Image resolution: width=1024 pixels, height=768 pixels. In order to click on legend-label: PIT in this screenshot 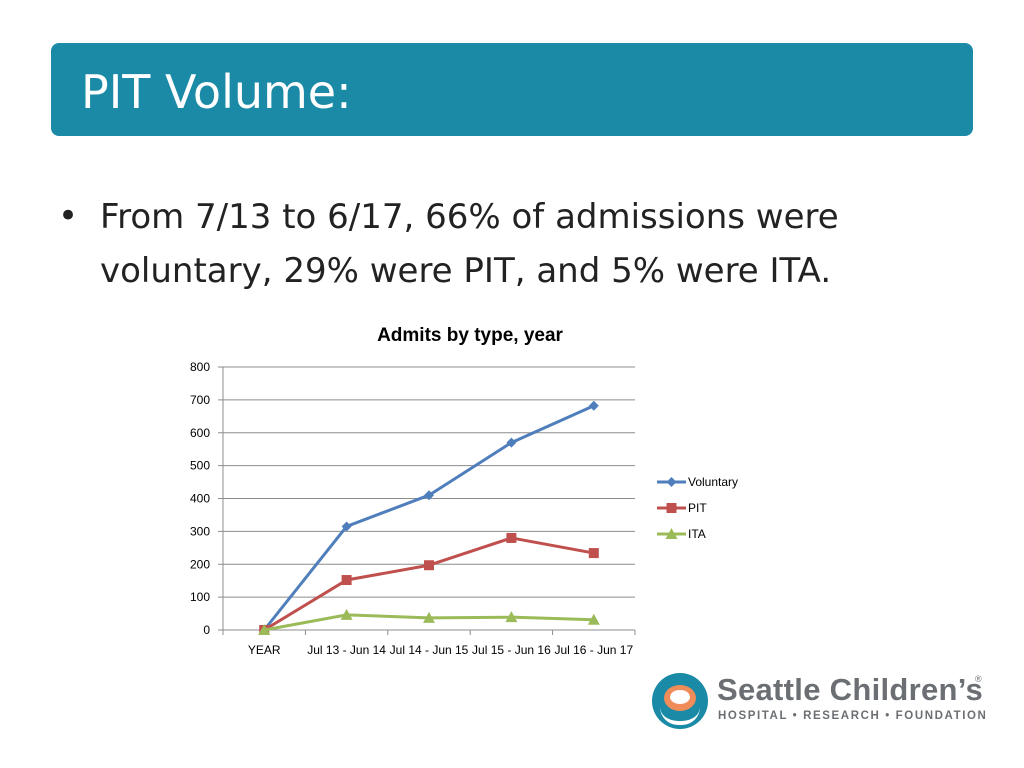, I will do `click(697, 508)`.